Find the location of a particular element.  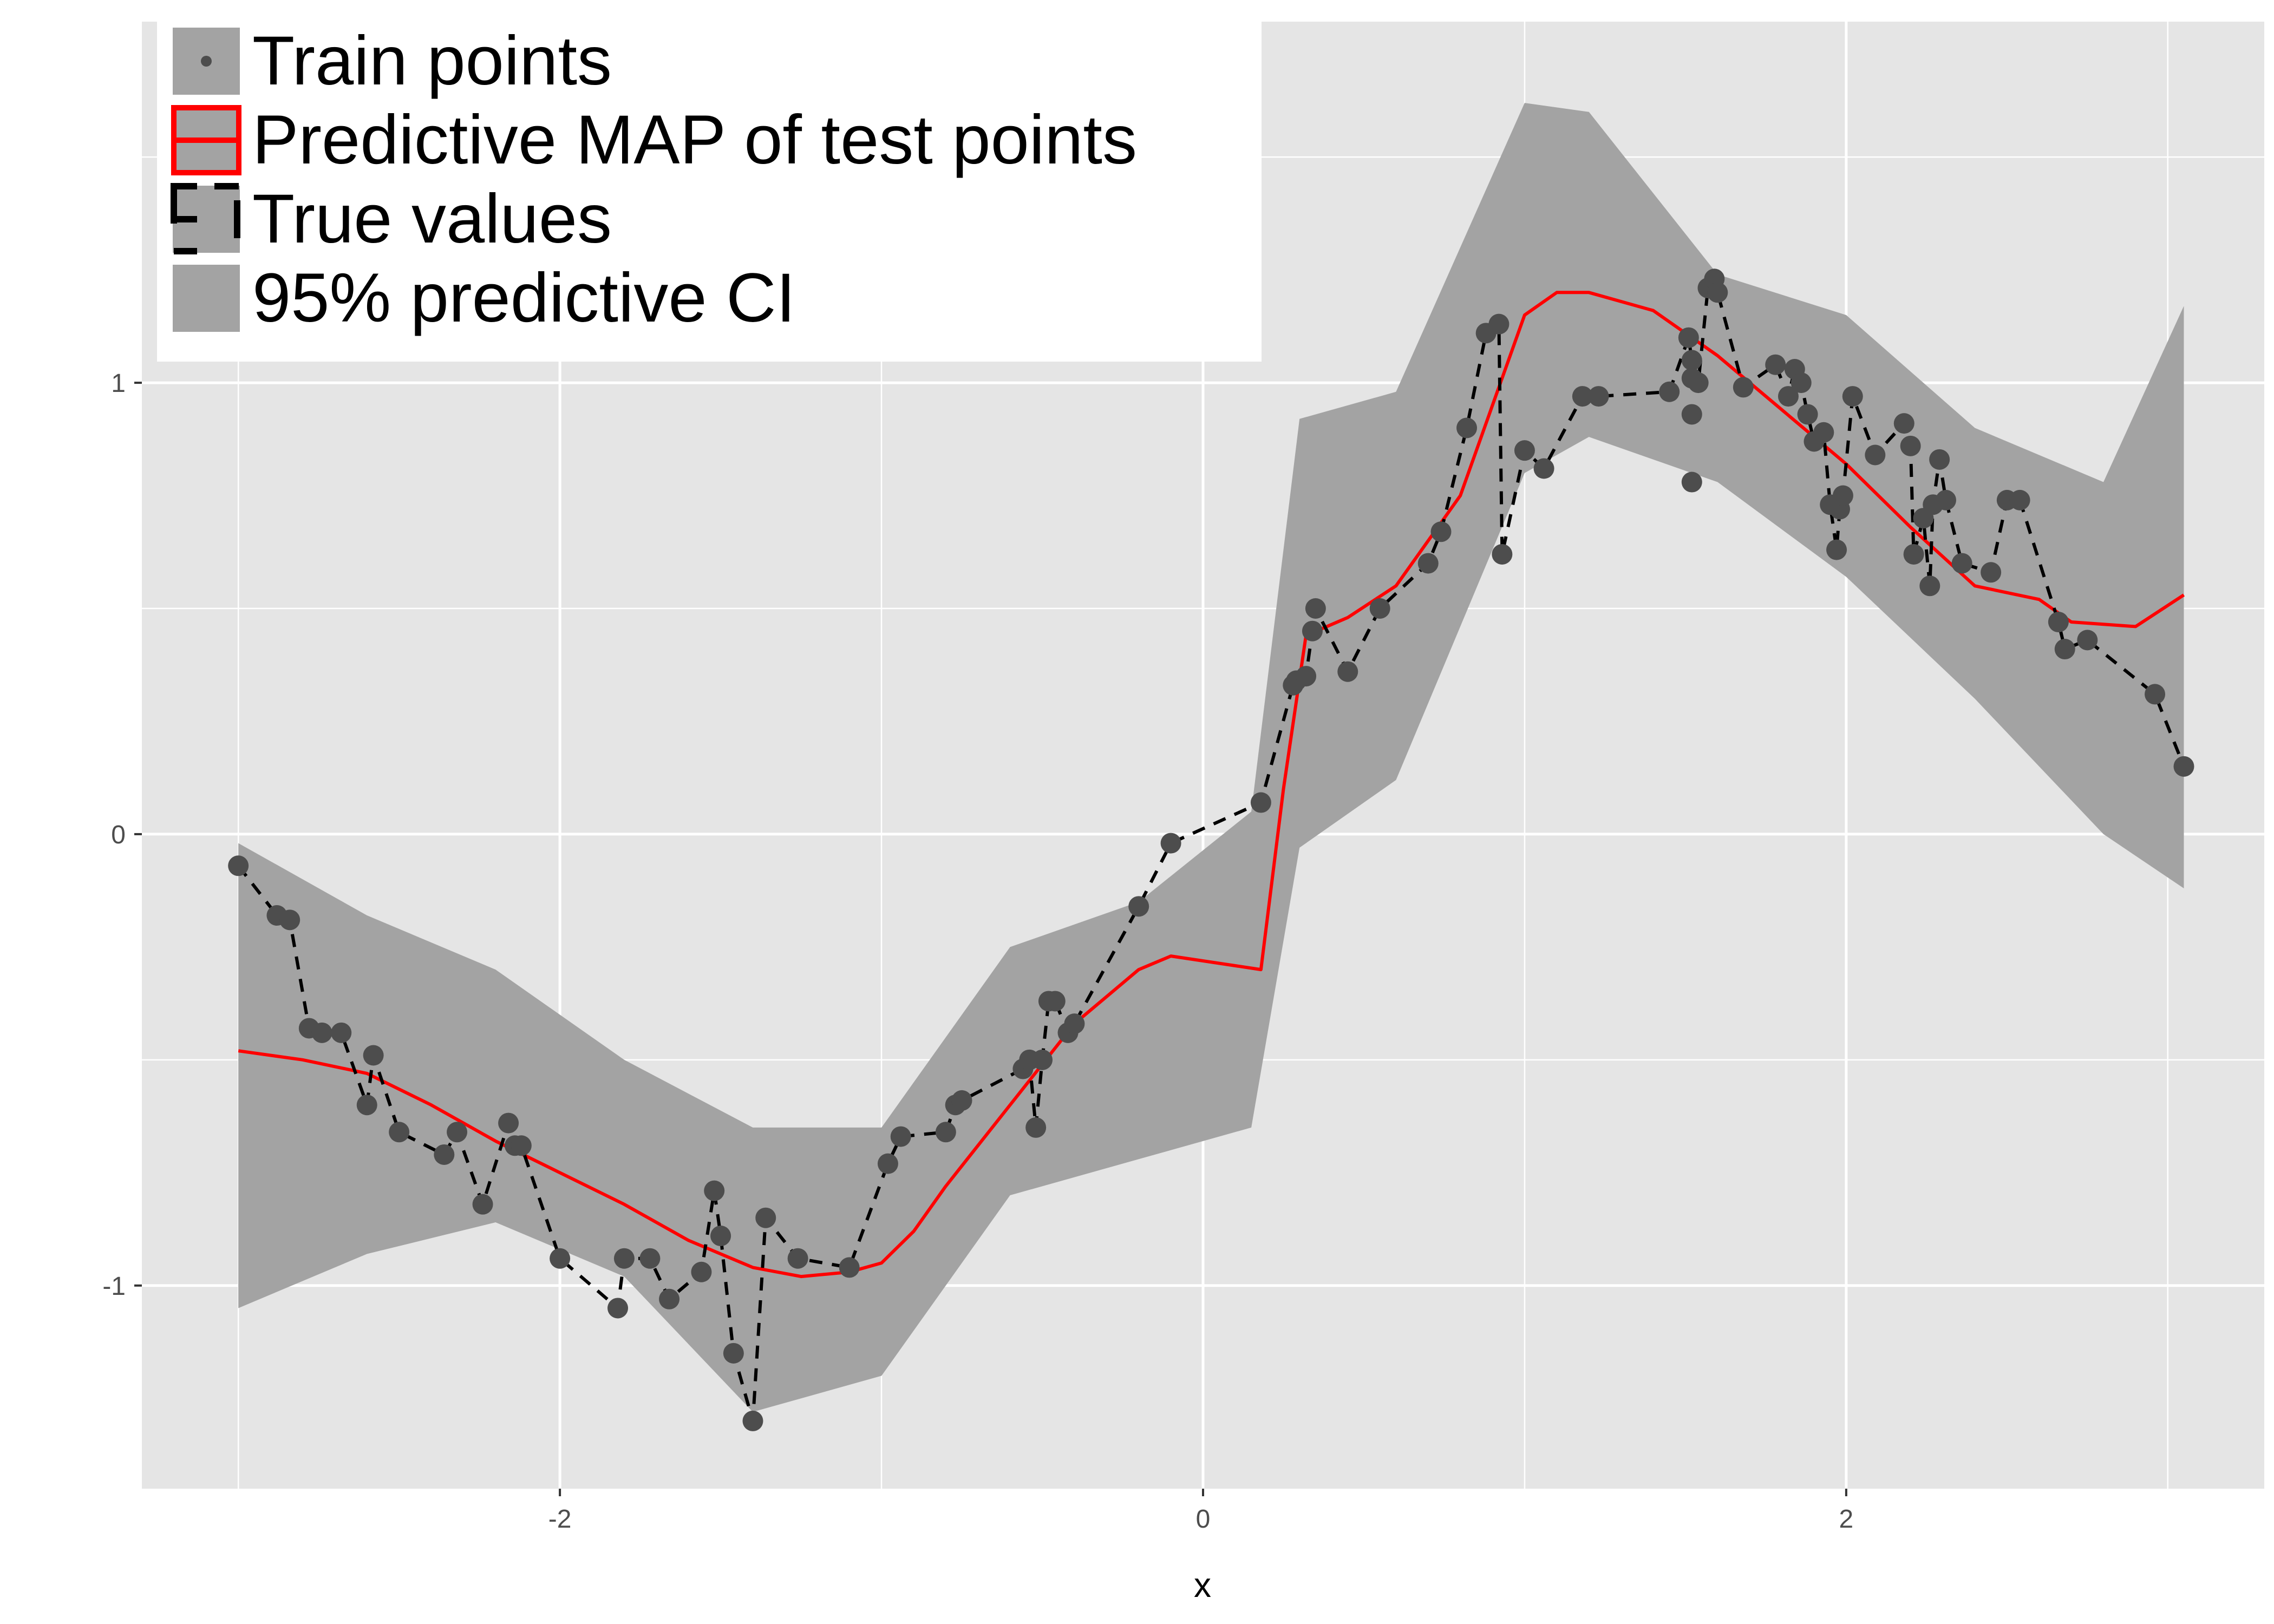

ribbon-key-icon is located at coordinates (206, 298).